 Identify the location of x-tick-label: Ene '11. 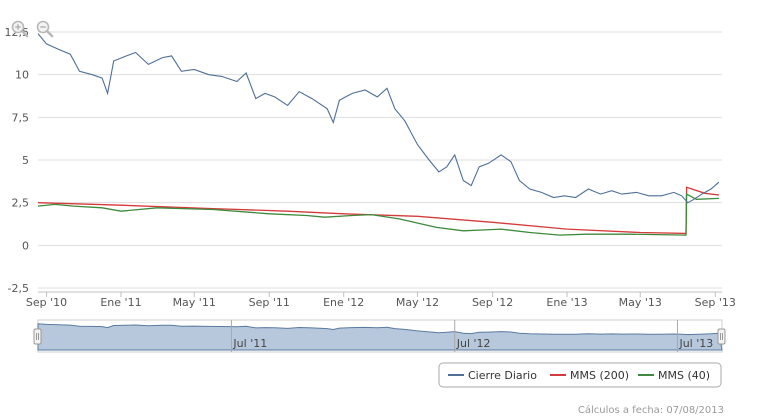
(120, 302).